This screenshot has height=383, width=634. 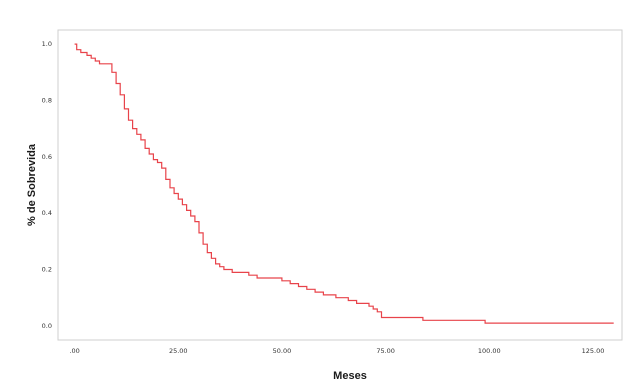 I want to click on y-tick-label: 0.4, so click(x=47, y=213).